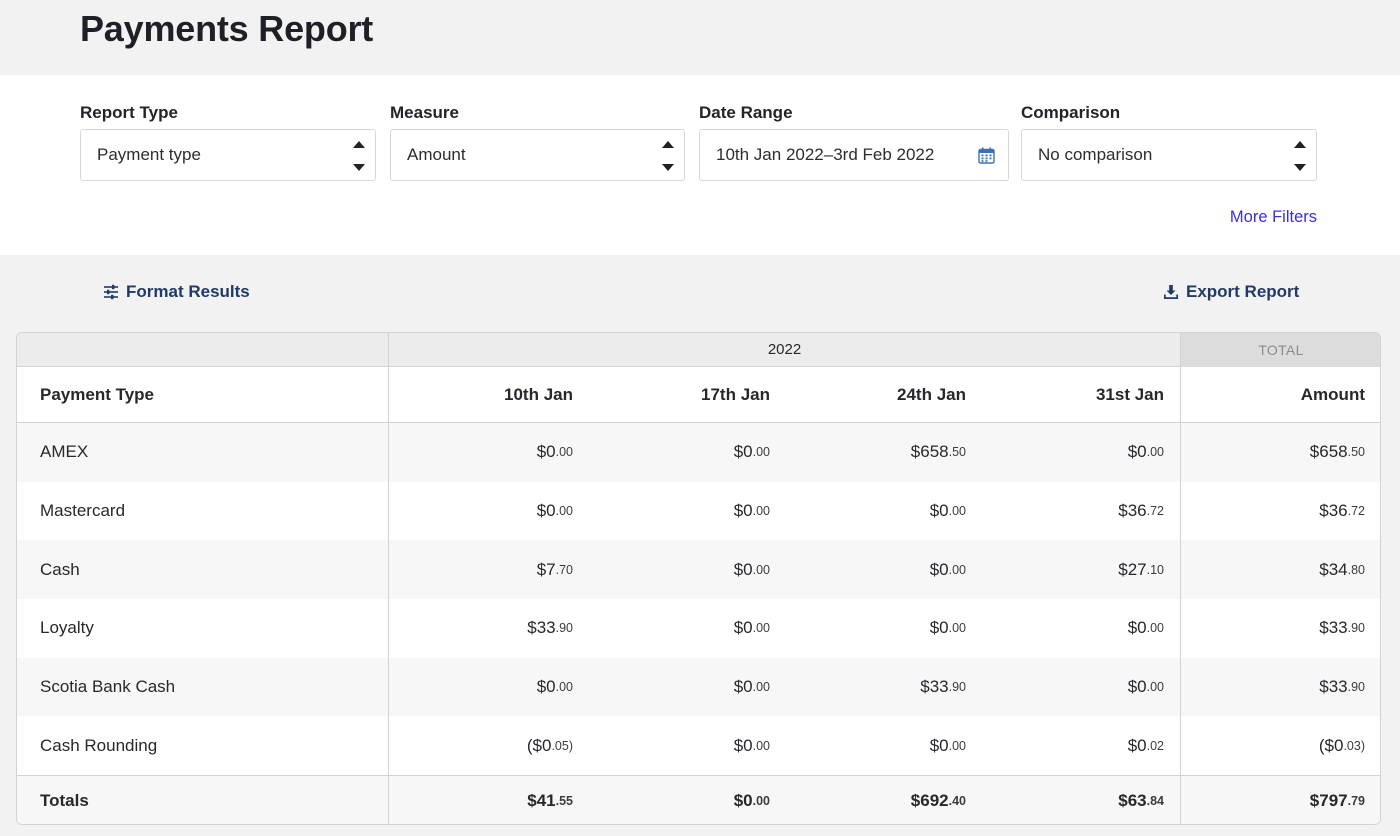  I want to click on calendar-icon, so click(986, 155).